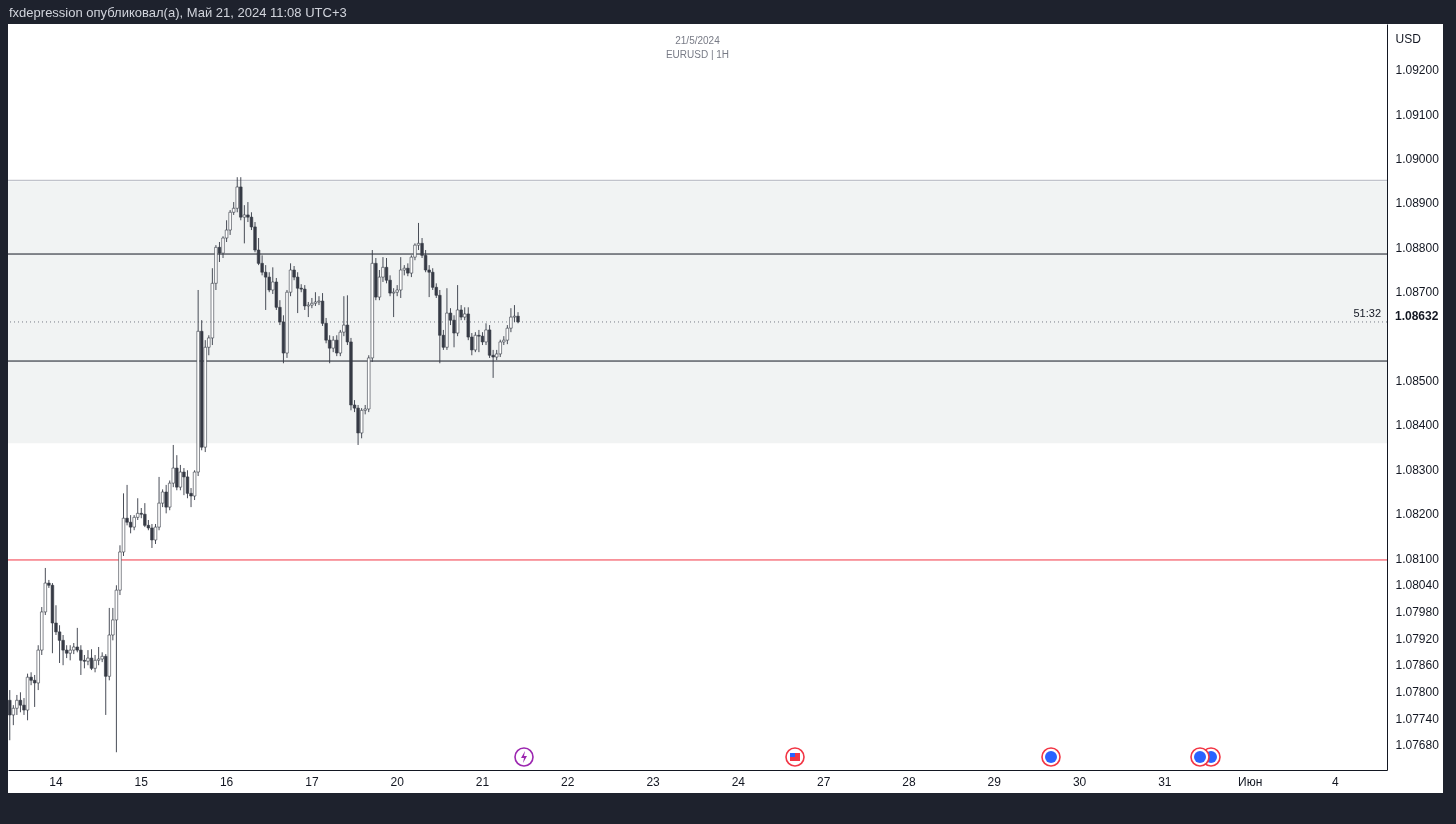  What do you see at coordinates (697, 54) in the screenshot?
I see `text: EURUSD | 1H` at bounding box center [697, 54].